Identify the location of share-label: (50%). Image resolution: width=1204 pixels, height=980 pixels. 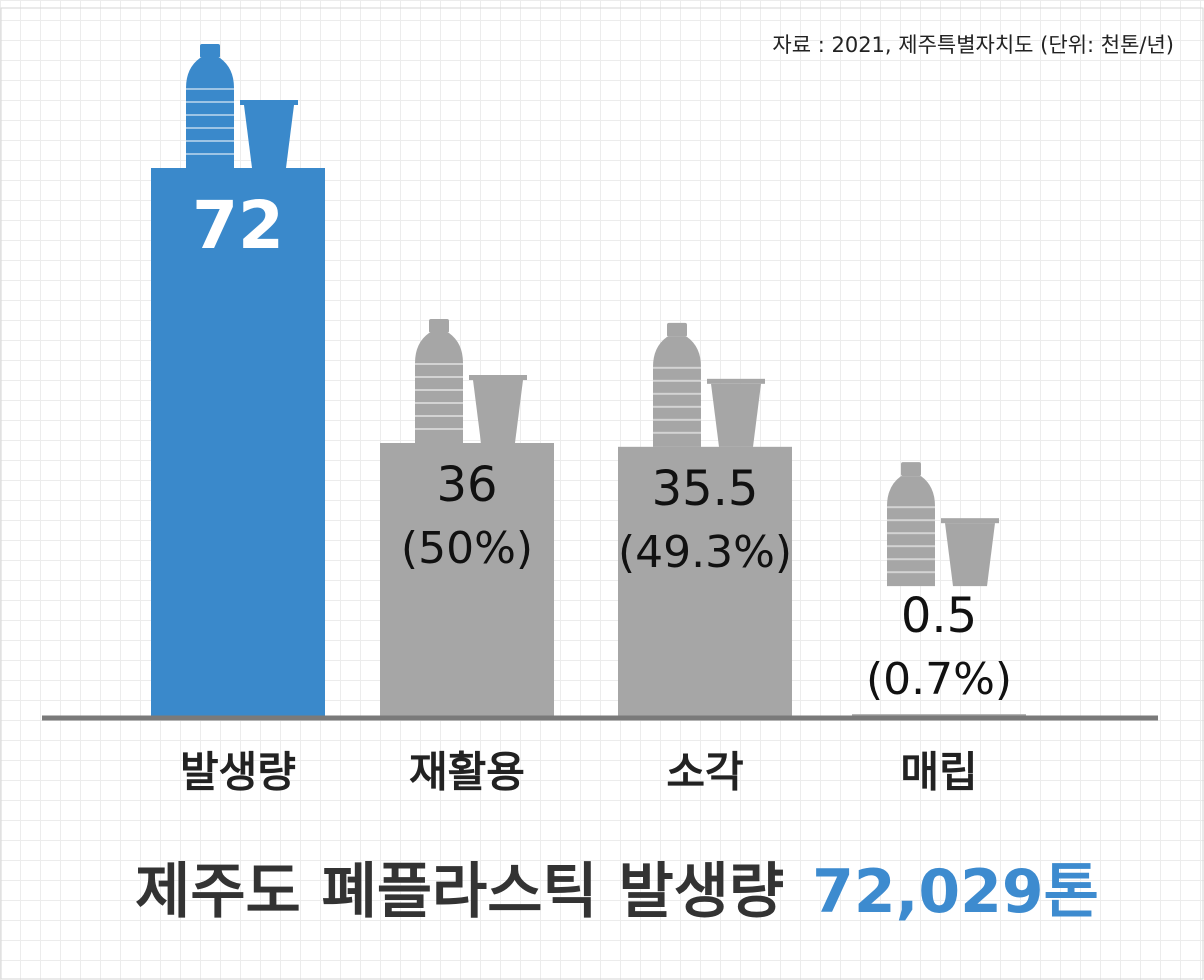
(467, 548).